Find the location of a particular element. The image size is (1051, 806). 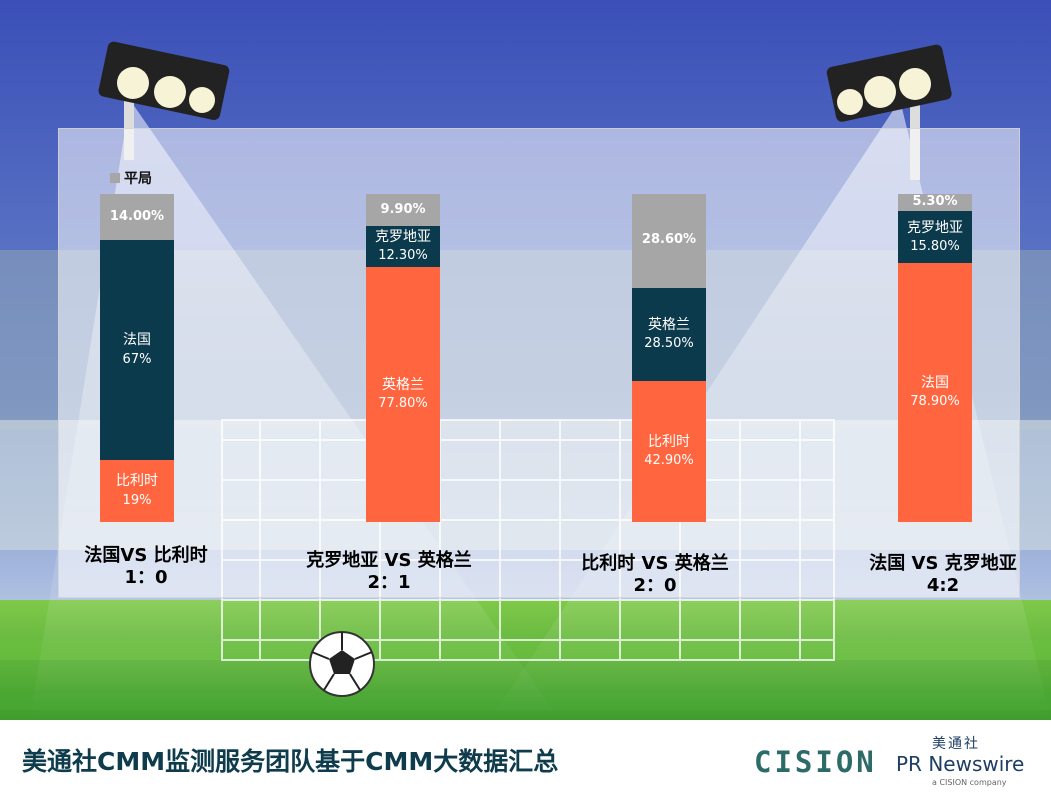

legend-swatch-draw is located at coordinates (115, 178).